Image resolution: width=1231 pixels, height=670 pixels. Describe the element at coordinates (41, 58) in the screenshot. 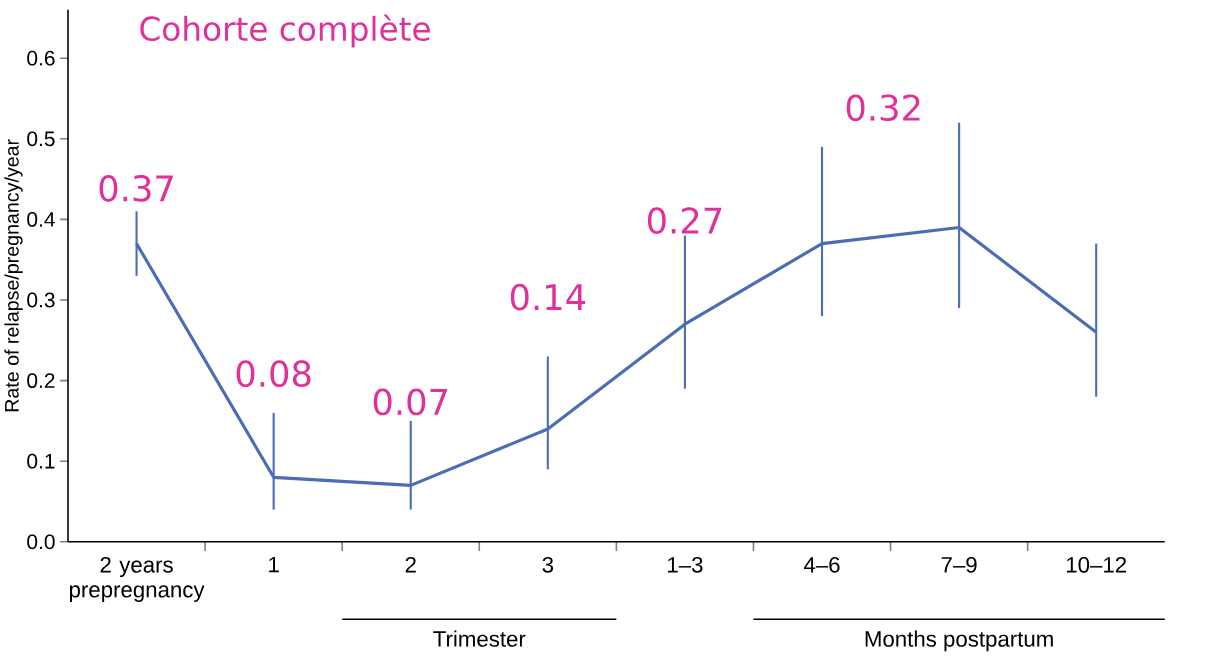

I see `y-tick-label: 0.6` at that location.